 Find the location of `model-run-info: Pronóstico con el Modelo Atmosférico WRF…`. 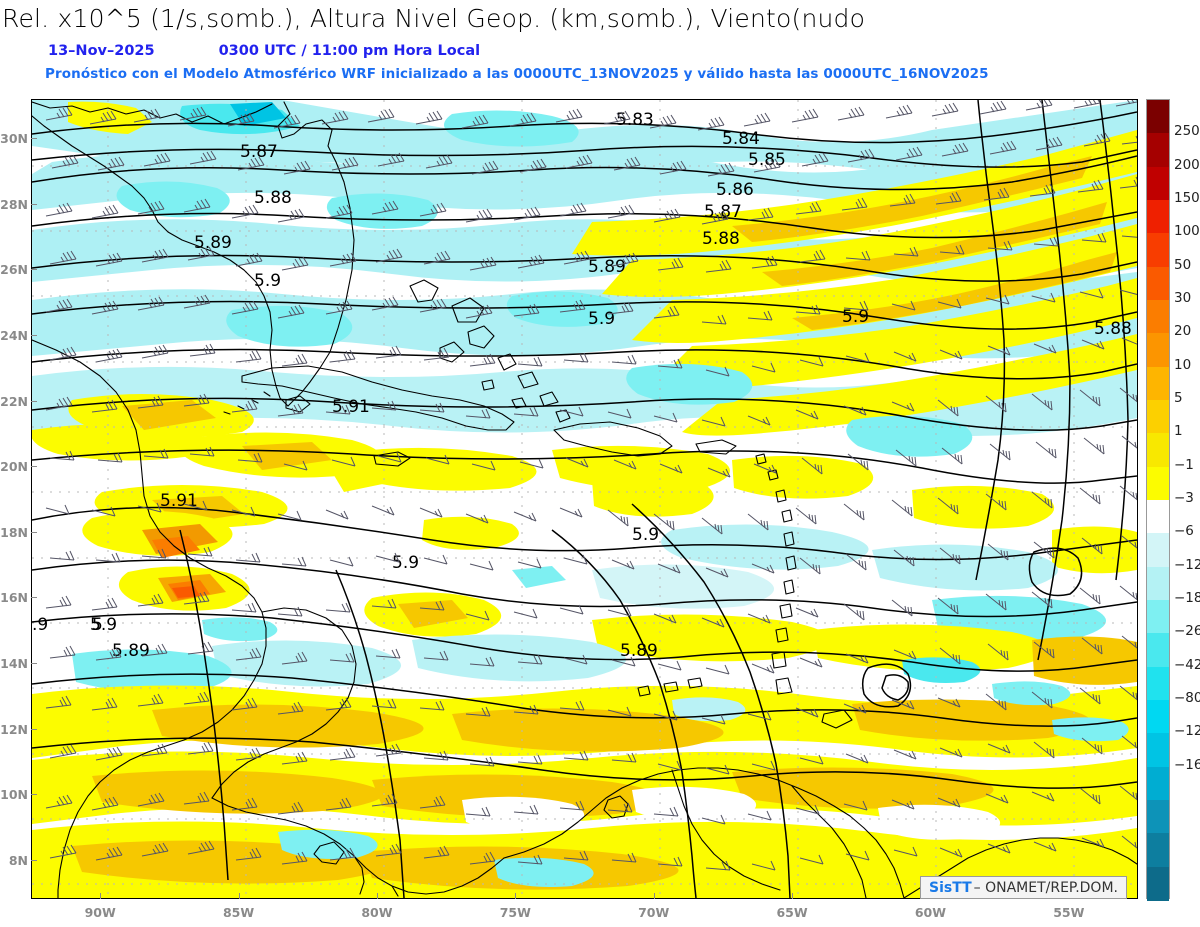

model-run-info: Pronóstico con el Modelo Atmosférico WRF… is located at coordinates (517, 74).